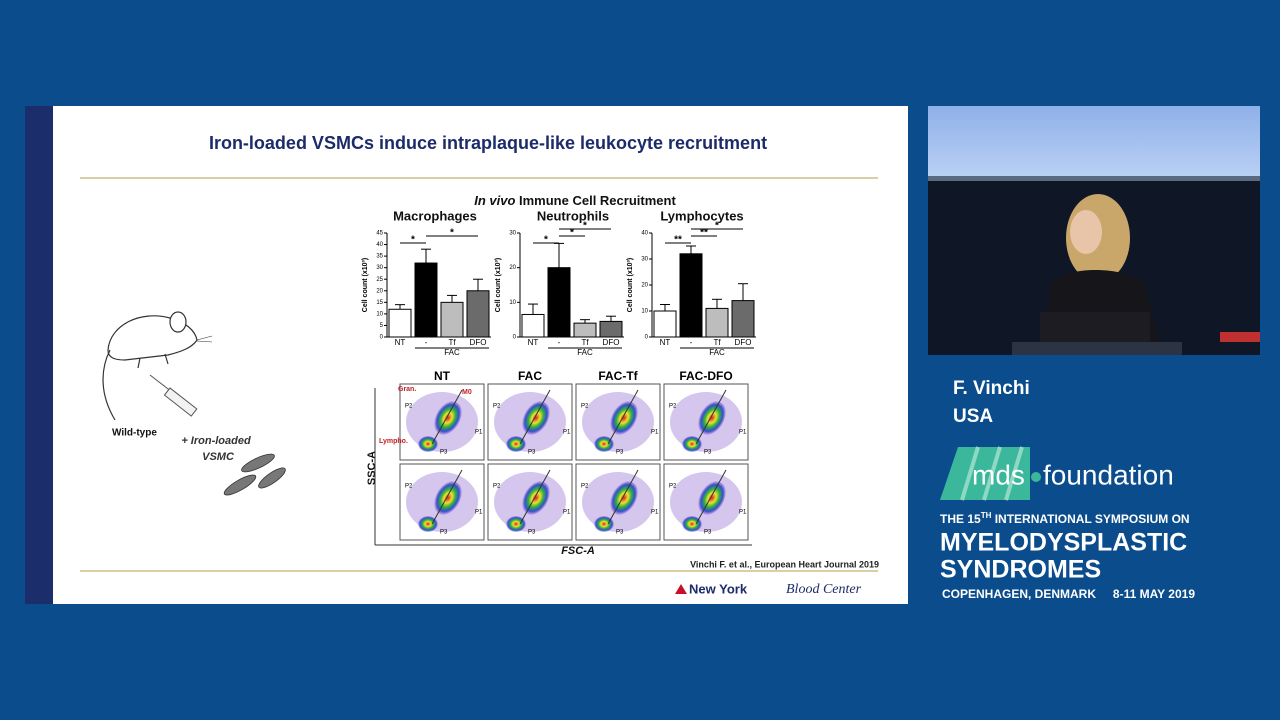 Image resolution: width=1280 pixels, height=720 pixels. What do you see at coordinates (393, 441) in the screenshot?
I see `population-label: Lympho.` at bounding box center [393, 441].